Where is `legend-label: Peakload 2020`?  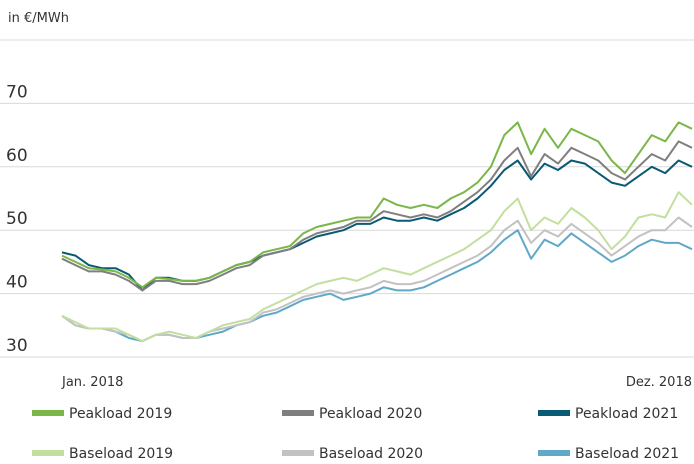
legend-label: Peakload 2020 is located at coordinates (370, 414).